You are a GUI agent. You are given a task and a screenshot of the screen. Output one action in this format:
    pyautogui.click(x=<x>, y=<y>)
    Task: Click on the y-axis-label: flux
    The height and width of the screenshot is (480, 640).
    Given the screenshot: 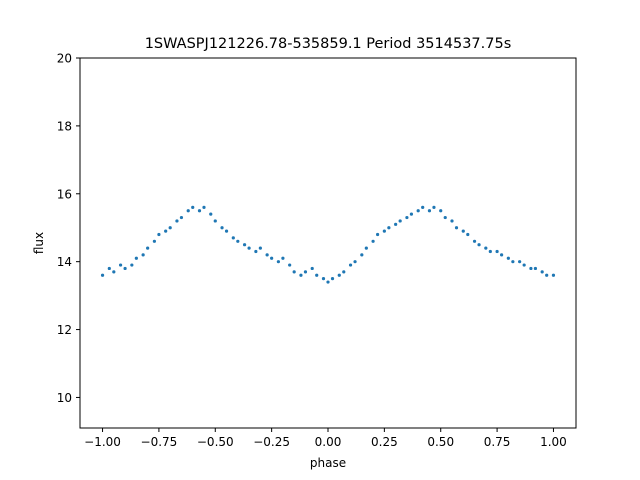 What is the action you would take?
    pyautogui.click(x=39, y=243)
    